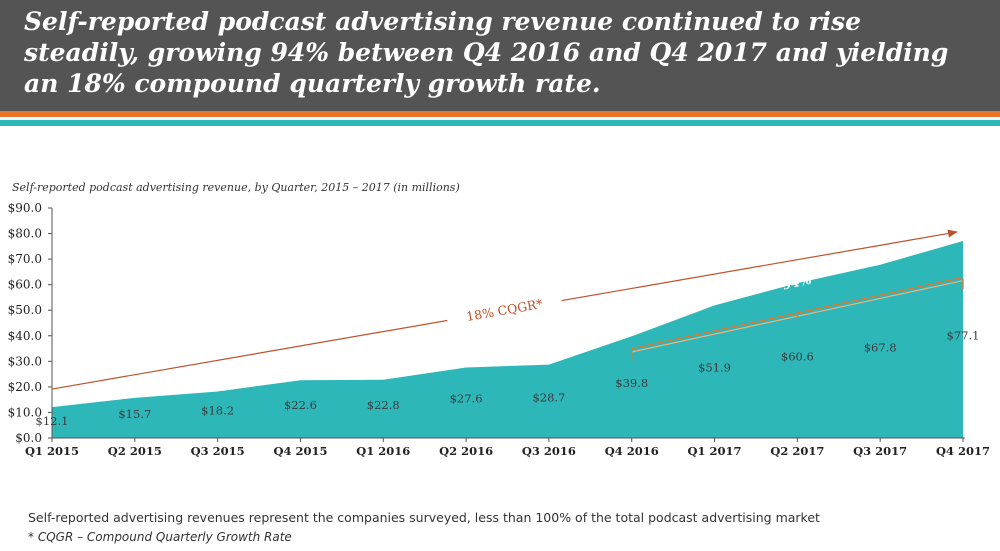 Image resolution: width=1000 pixels, height=551 pixels. What do you see at coordinates (25, 387) in the screenshot?
I see `y-tick-label: $20.0` at bounding box center [25, 387].